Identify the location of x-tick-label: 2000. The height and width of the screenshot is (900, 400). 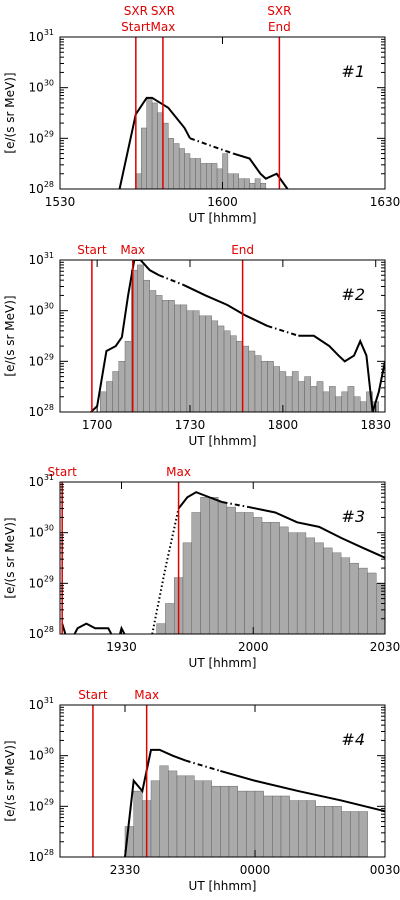
(253, 647).